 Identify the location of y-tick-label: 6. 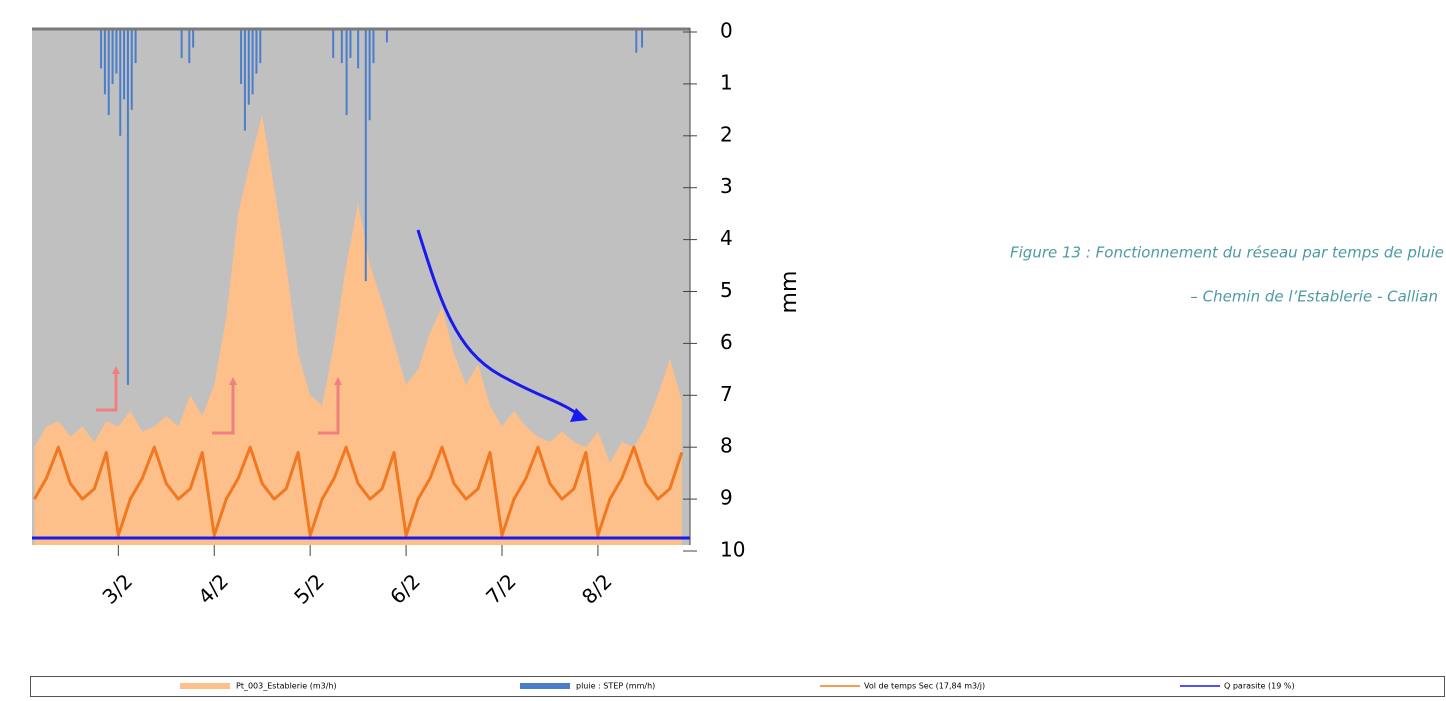
(726, 342).